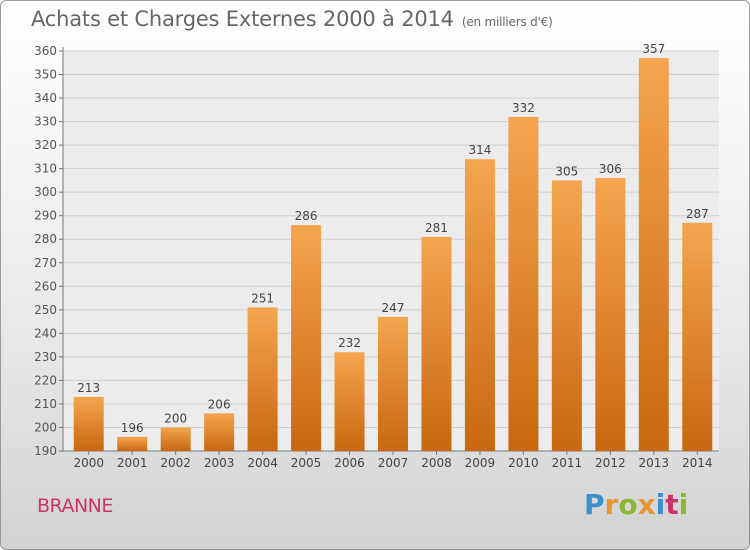 The width and height of the screenshot is (750, 550). I want to click on y-tick-label: 330, so click(45, 122).